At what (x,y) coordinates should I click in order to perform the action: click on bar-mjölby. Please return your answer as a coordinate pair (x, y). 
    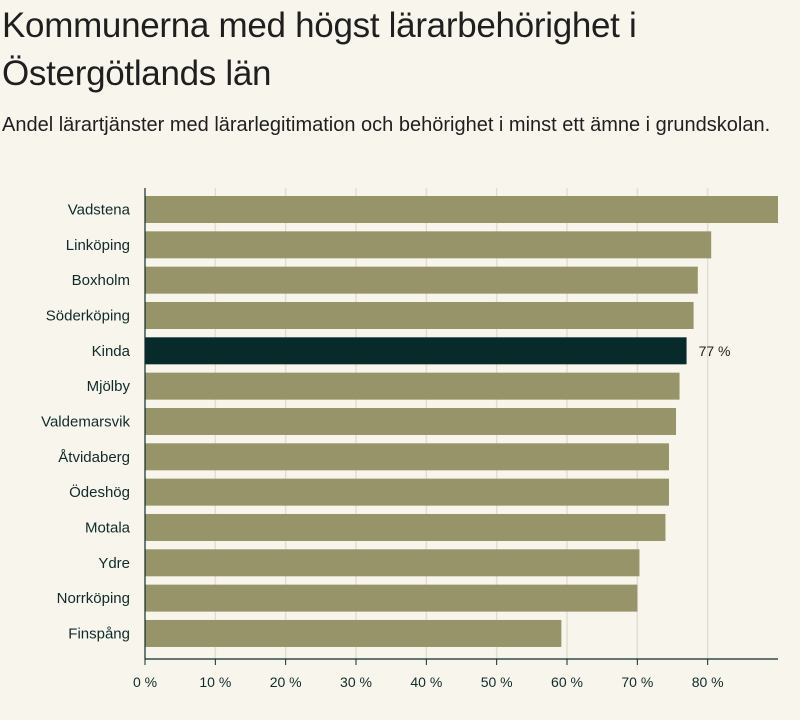
    Looking at the image, I should click on (412, 386).